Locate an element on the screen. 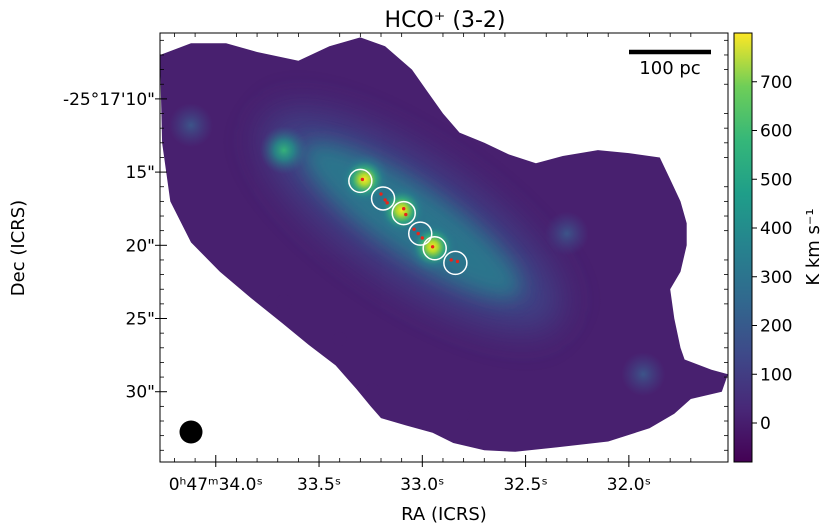 Image resolution: width=830 pixels, height=531 pixels. colorbar-tick-label: 100 is located at coordinates (776, 375).